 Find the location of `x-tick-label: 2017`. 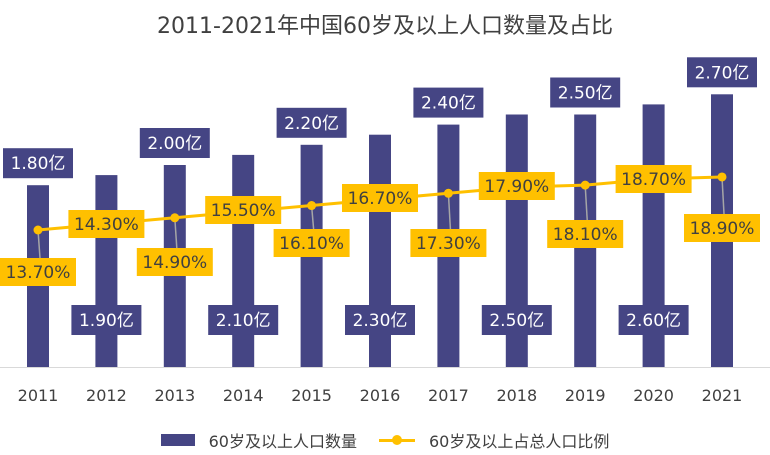

x-tick-label: 2017 is located at coordinates (448, 395).